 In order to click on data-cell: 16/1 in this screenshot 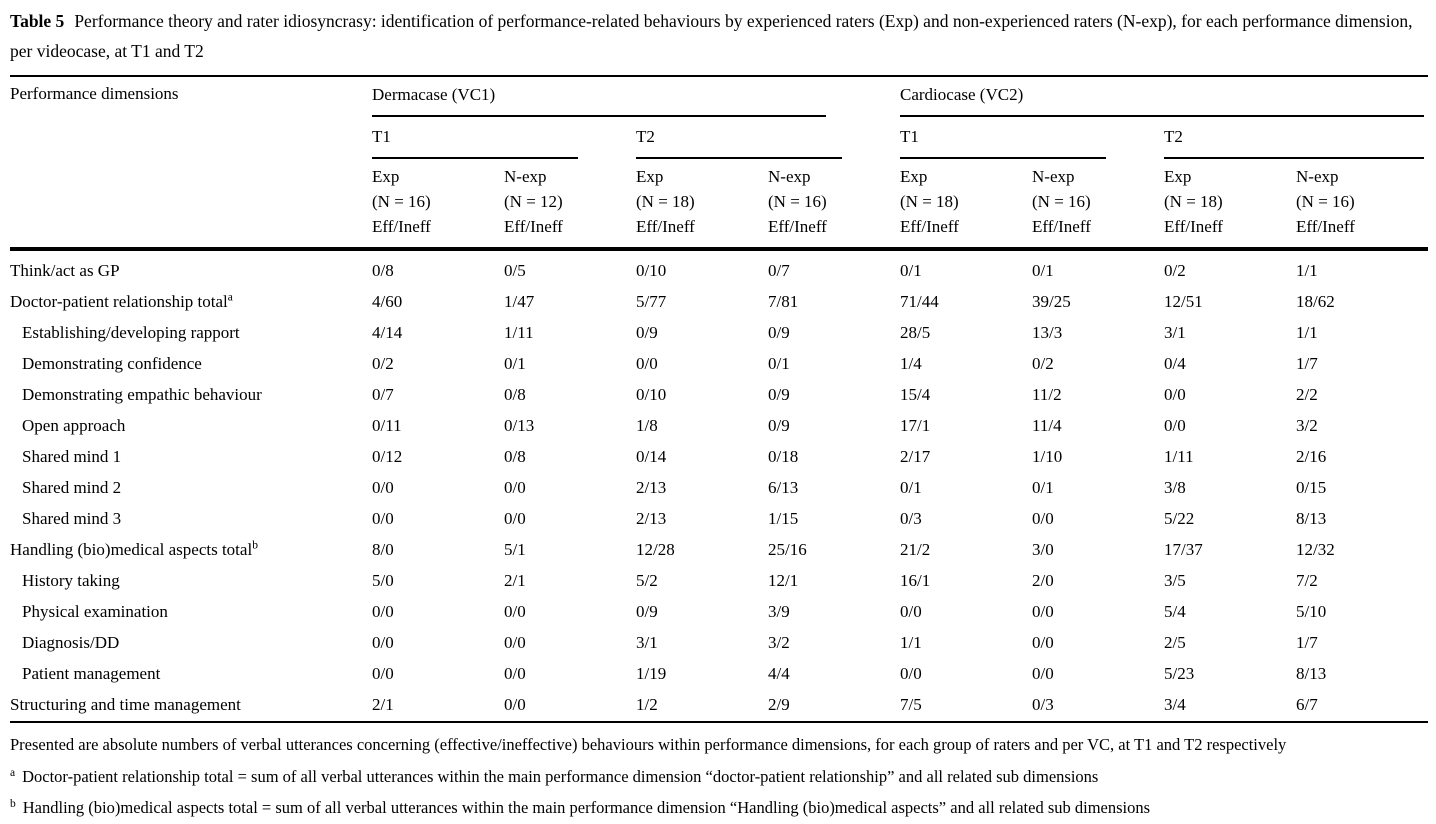, I will do `click(915, 580)`.